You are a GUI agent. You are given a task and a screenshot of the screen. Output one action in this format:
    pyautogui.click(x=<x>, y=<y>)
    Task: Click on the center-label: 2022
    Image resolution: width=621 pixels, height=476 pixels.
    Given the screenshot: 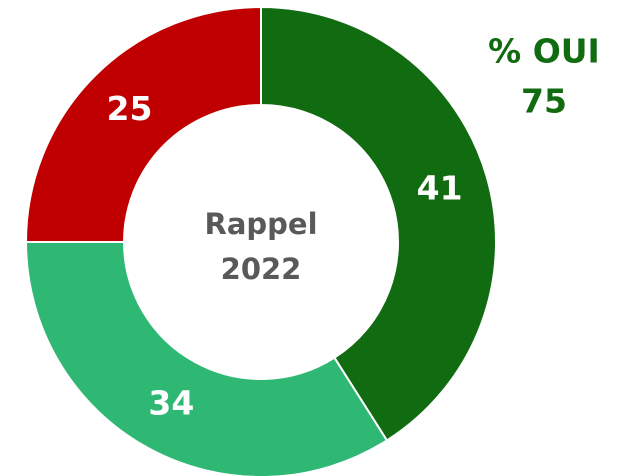 What is the action you would take?
    pyautogui.click(x=261, y=269)
    